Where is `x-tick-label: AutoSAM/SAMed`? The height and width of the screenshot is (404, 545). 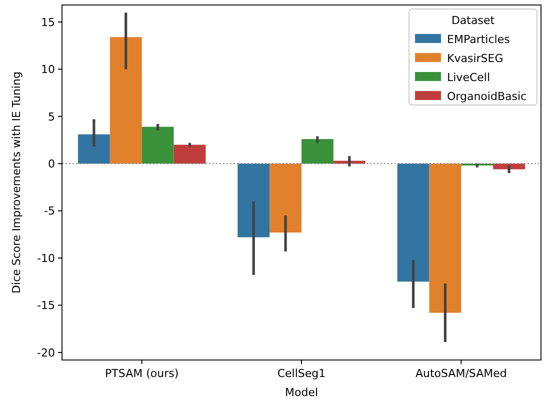 x-tick-label: AutoSAM/SAMed is located at coordinates (461, 373).